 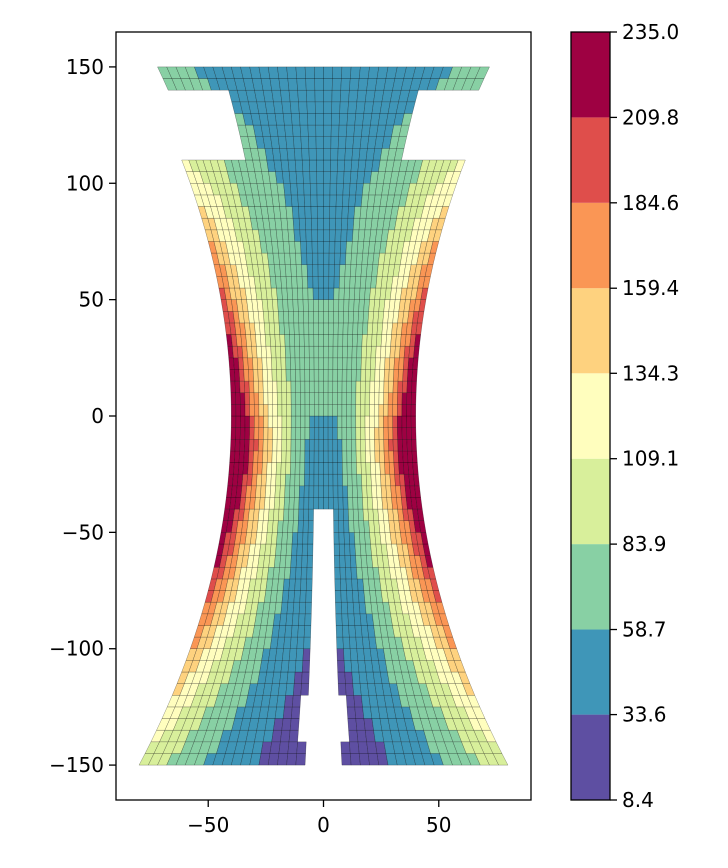 I want to click on y-tick-label: 100, so click(x=85, y=183).